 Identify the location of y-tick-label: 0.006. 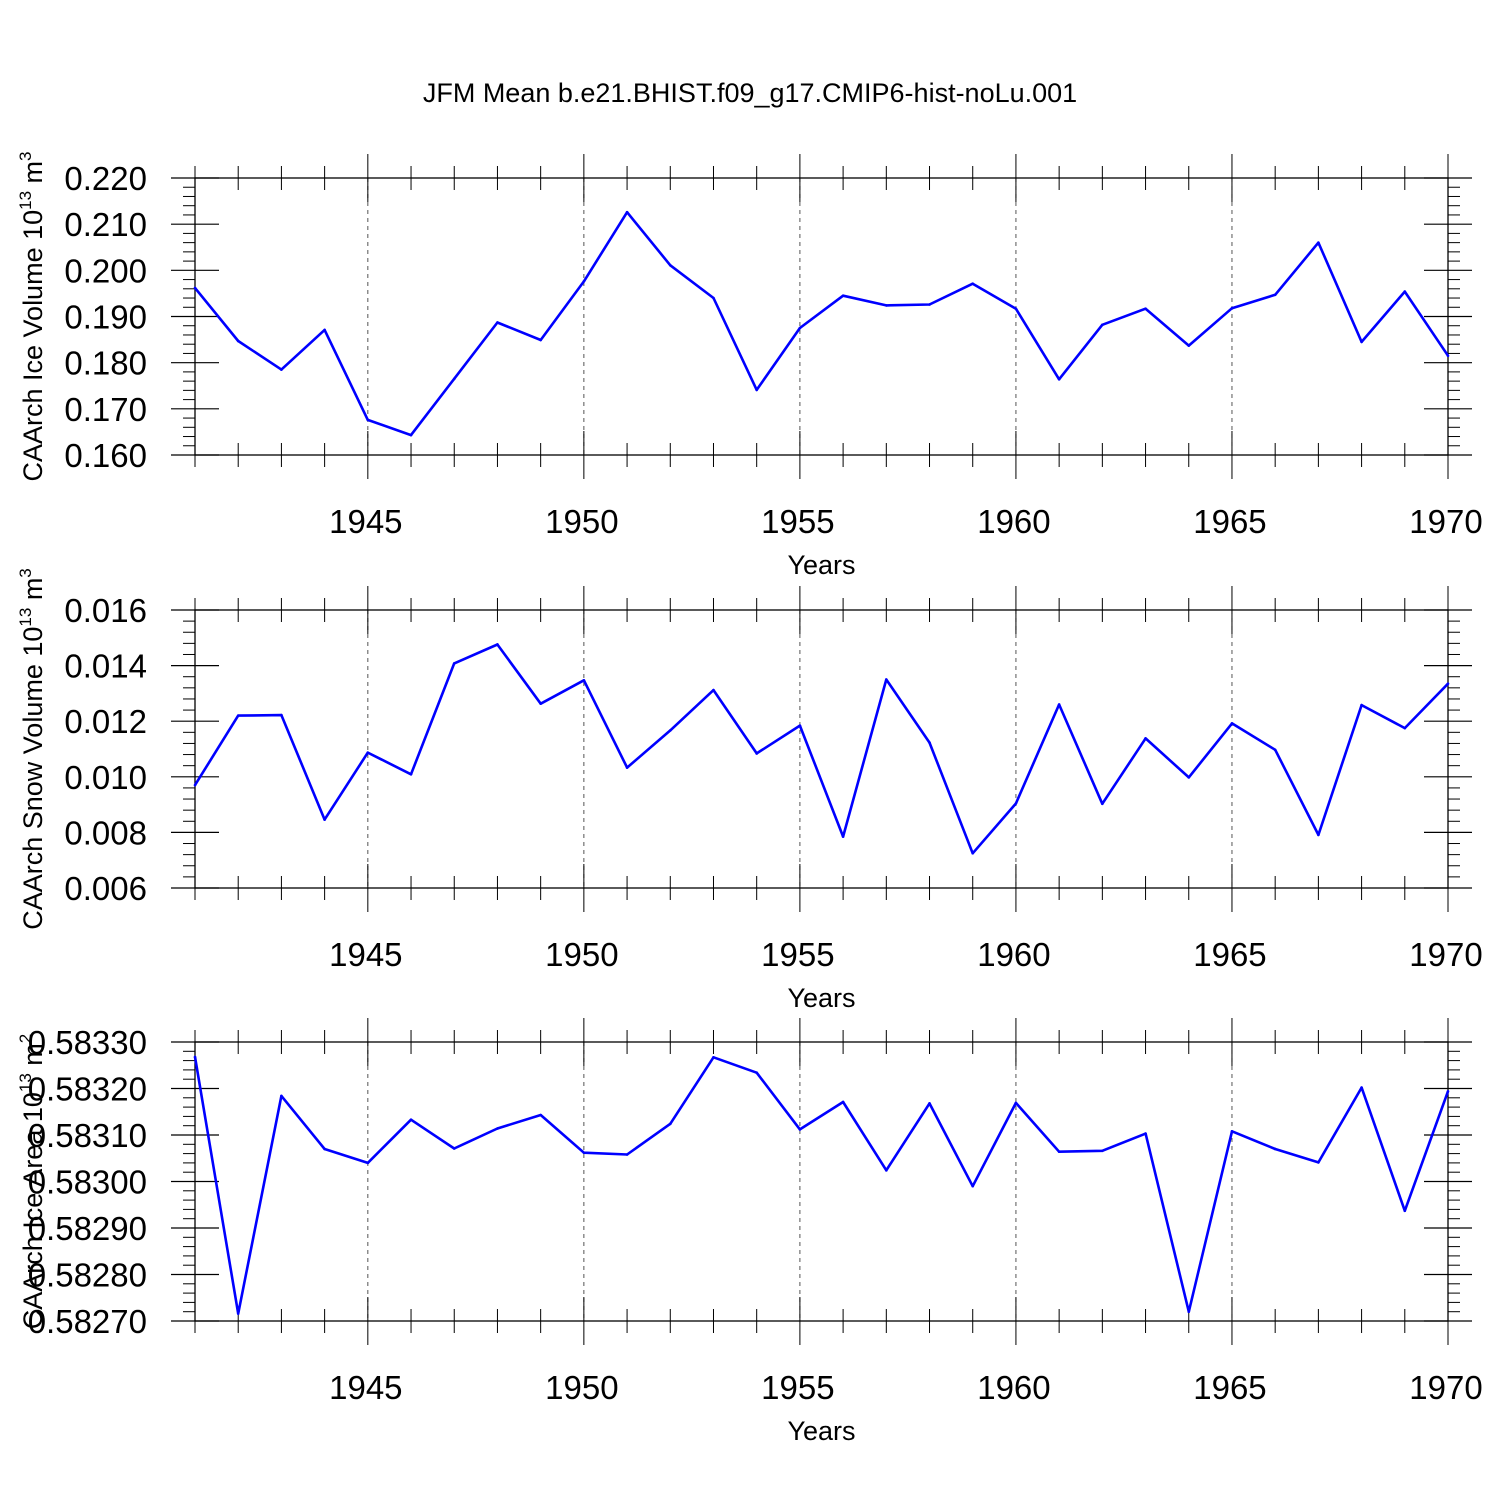
(105, 888).